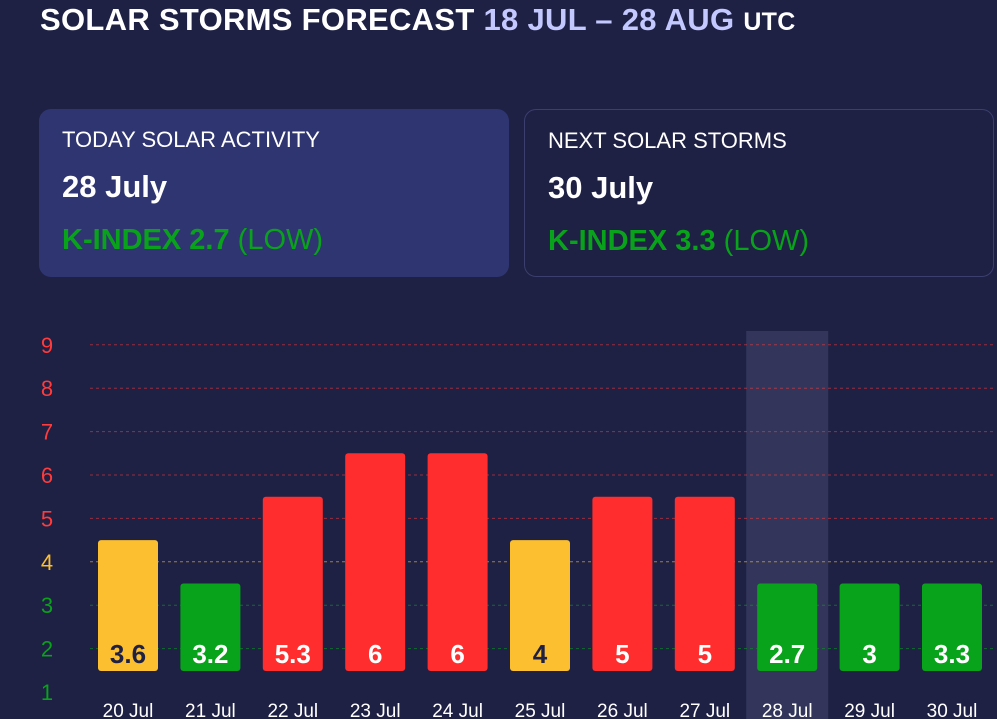 The width and height of the screenshot is (997, 719). Describe the element at coordinates (47, 649) in the screenshot. I see `y-tick-label: 2` at that location.